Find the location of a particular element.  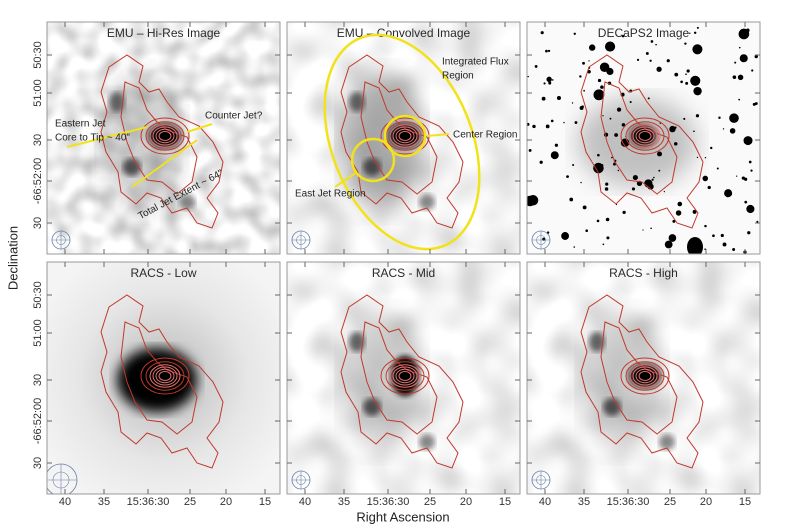

east-jet-region is located at coordinates (373, 160).